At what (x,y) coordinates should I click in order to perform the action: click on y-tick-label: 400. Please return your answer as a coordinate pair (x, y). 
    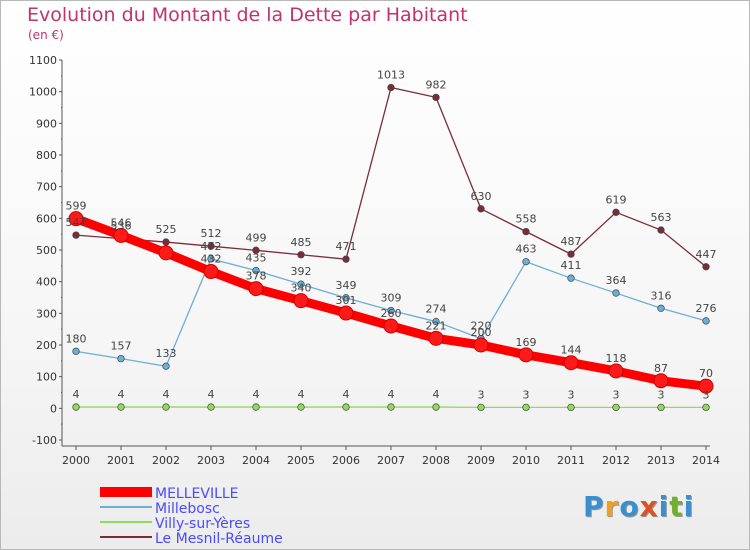
    Looking at the image, I should click on (46, 282).